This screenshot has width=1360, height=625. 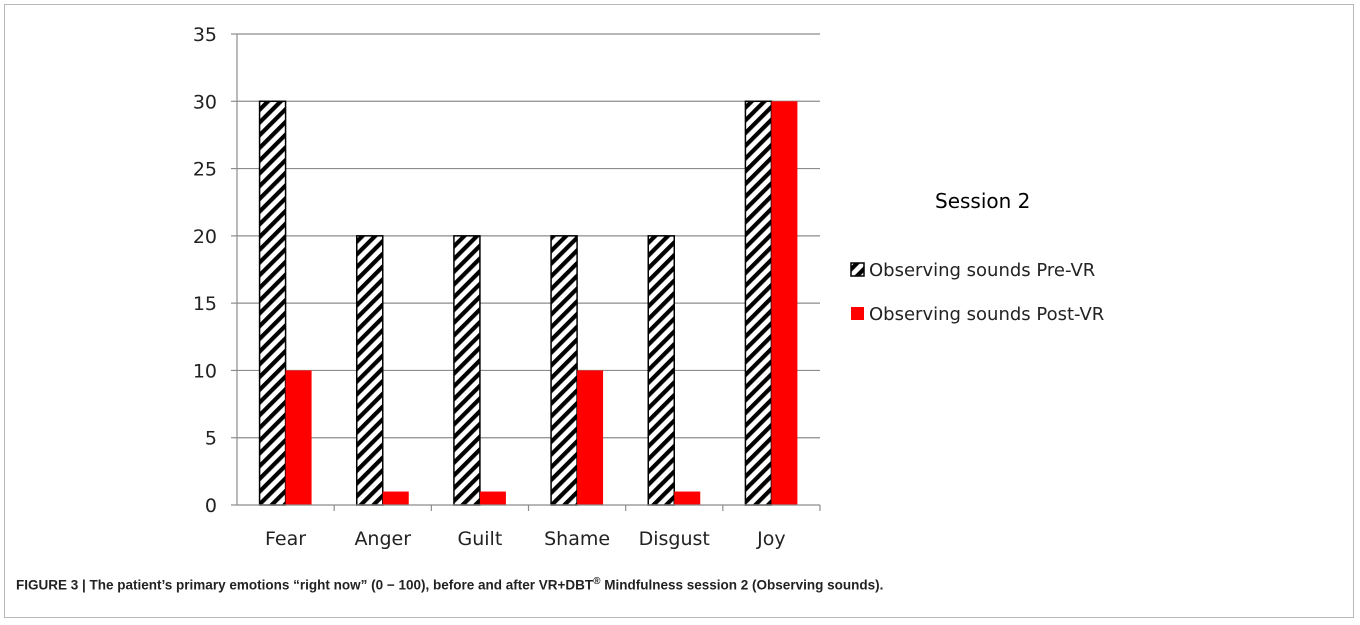 I want to click on bar-post-vr-anger, so click(x=395, y=498).